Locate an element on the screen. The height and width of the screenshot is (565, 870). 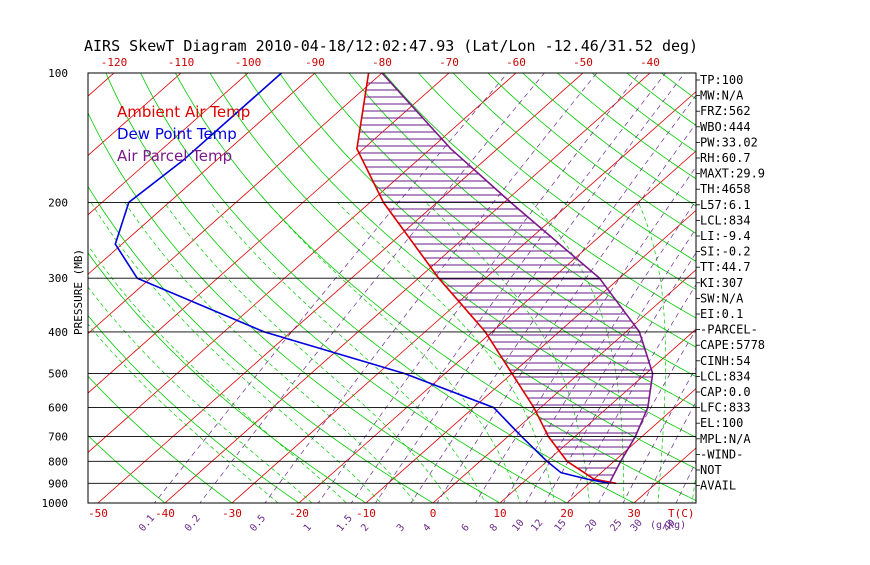
moist-adiabat-line is located at coordinates (578, 357).